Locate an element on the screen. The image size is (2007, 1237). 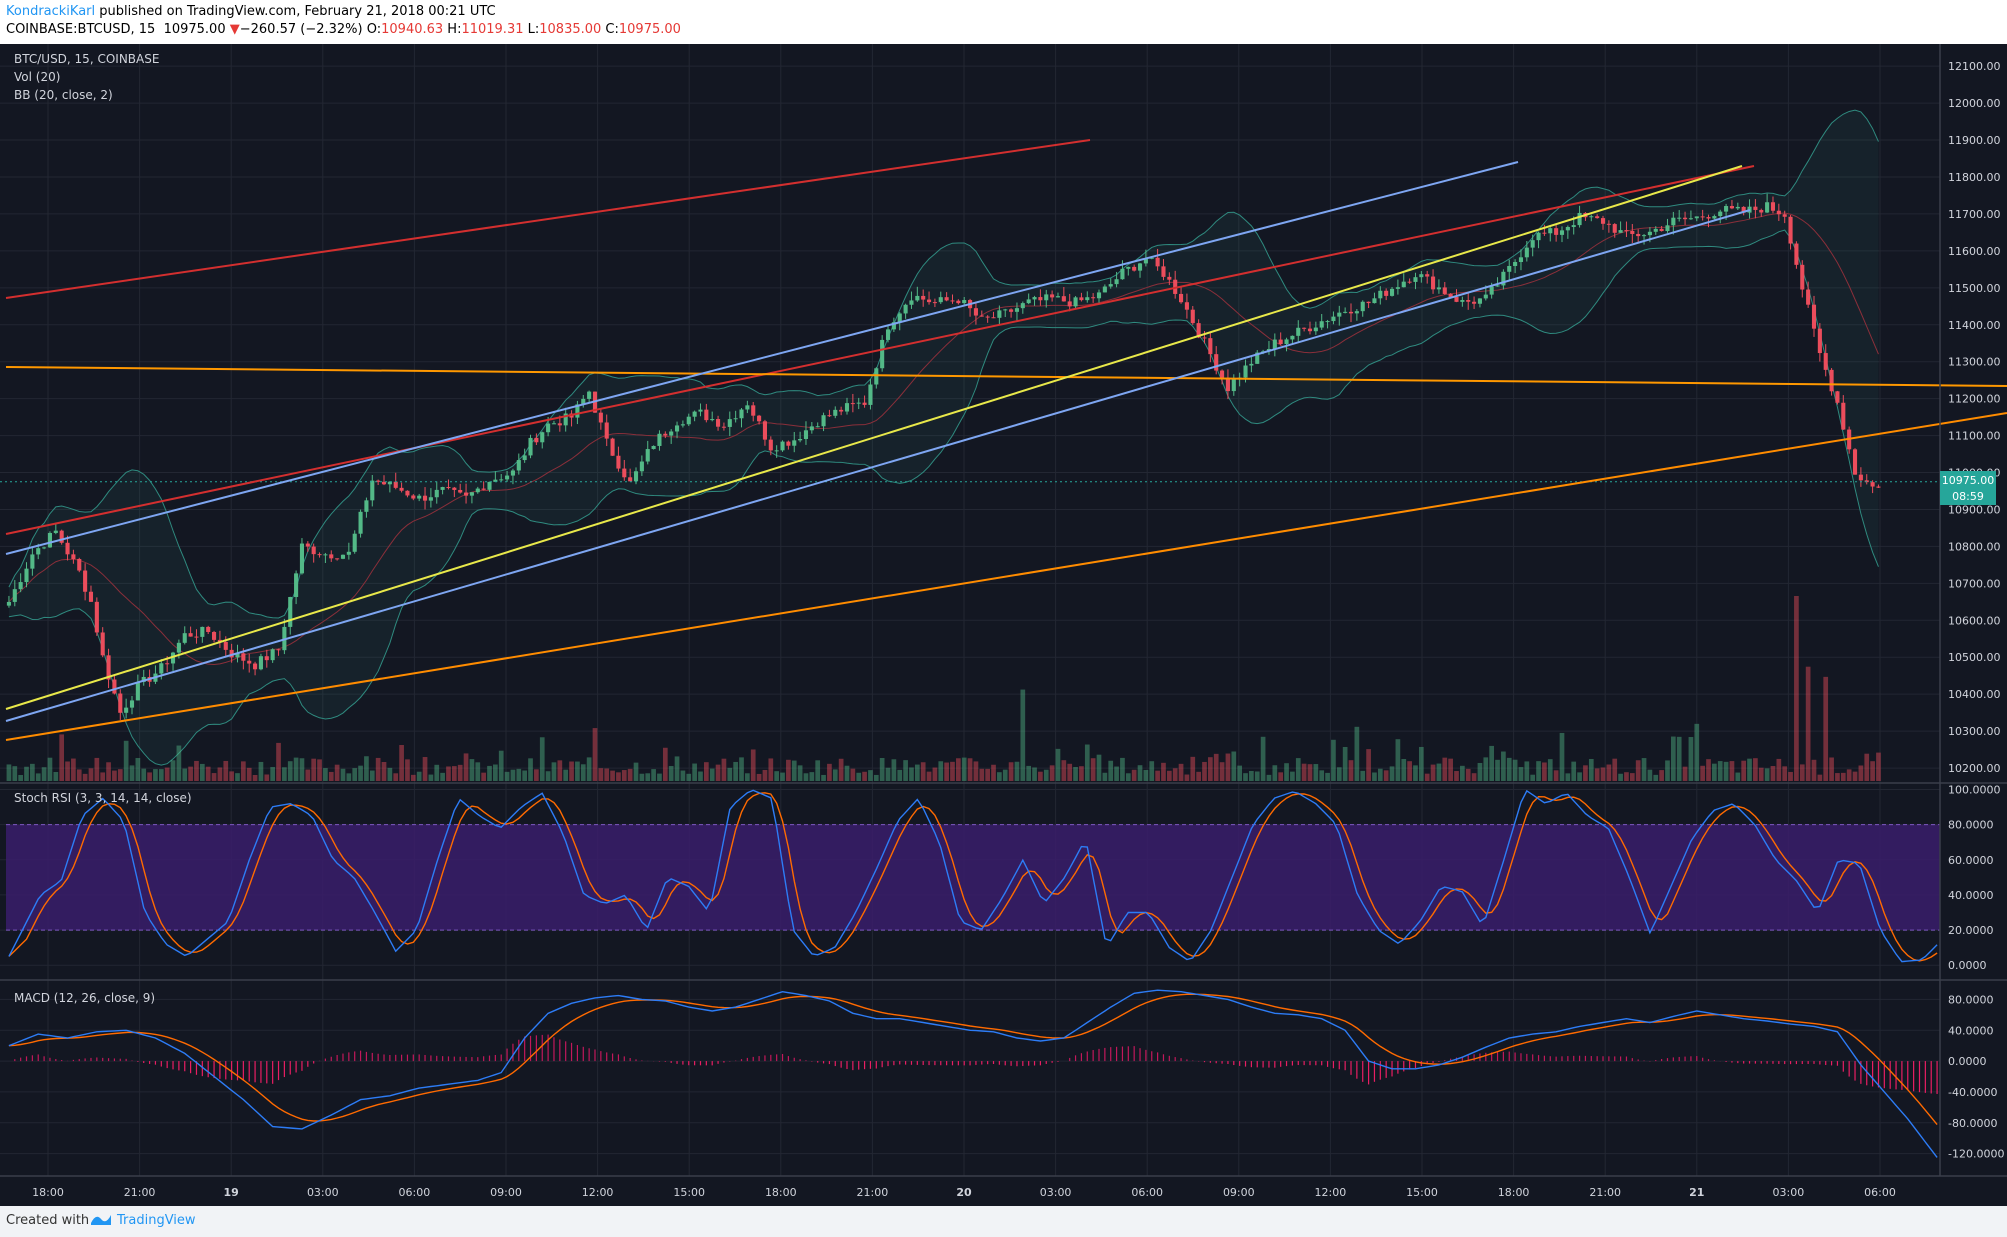
tradingview-link: TradingView is located at coordinates (156, 1220).